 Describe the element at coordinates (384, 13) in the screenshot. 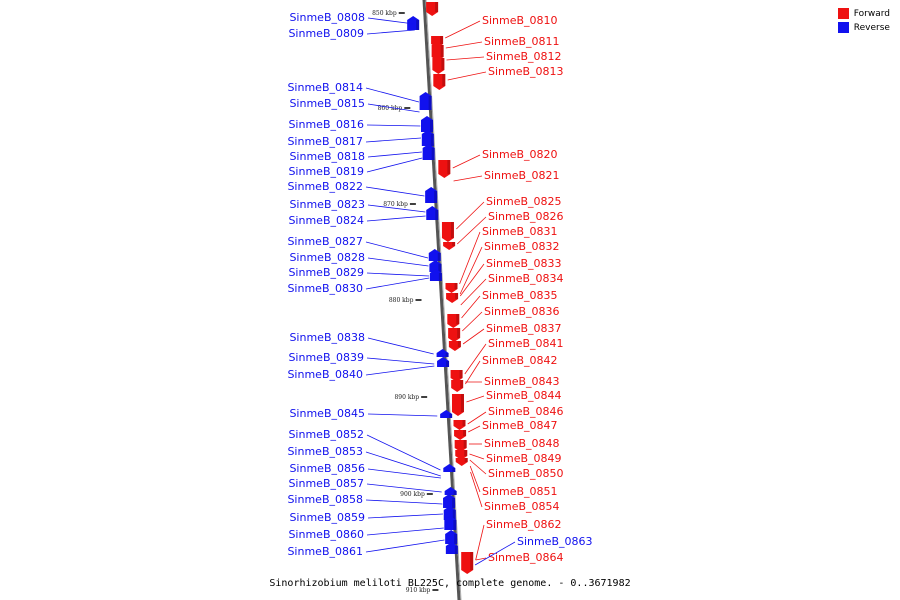

I see `tick-label: 850 kbp` at that location.